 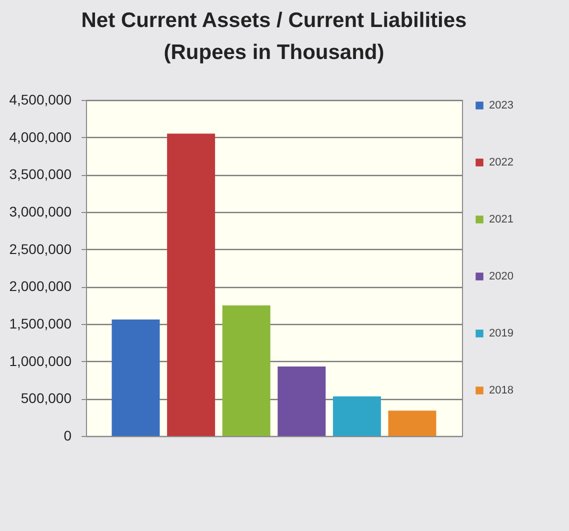 I want to click on y-tick-label: 2,500,000, so click(x=40, y=248).